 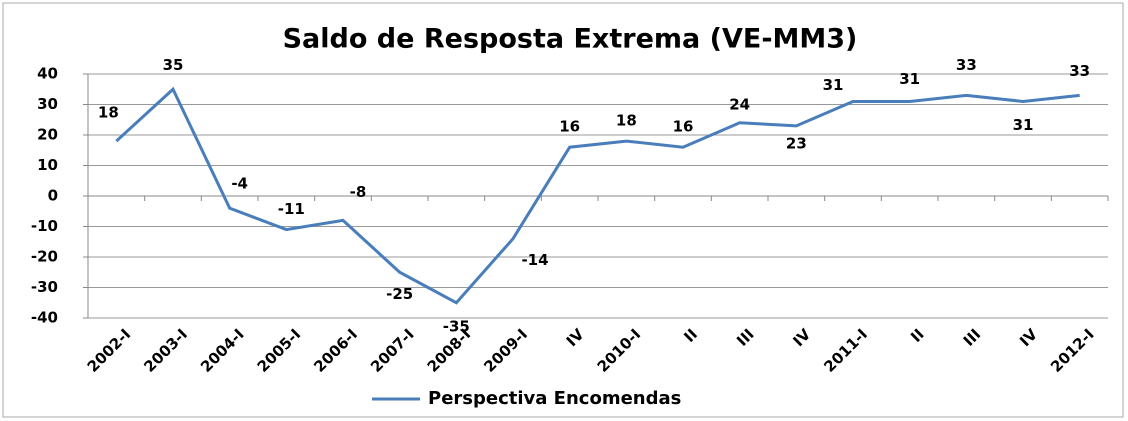 What do you see at coordinates (47, 74) in the screenshot?
I see `y-tick-label: 40` at bounding box center [47, 74].